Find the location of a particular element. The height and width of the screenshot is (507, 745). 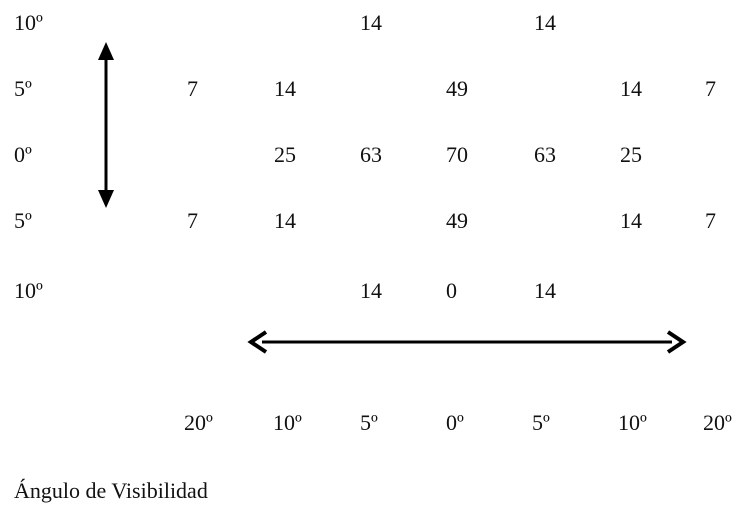

caption: Ángulo de Visibilidad is located at coordinates (111, 490).